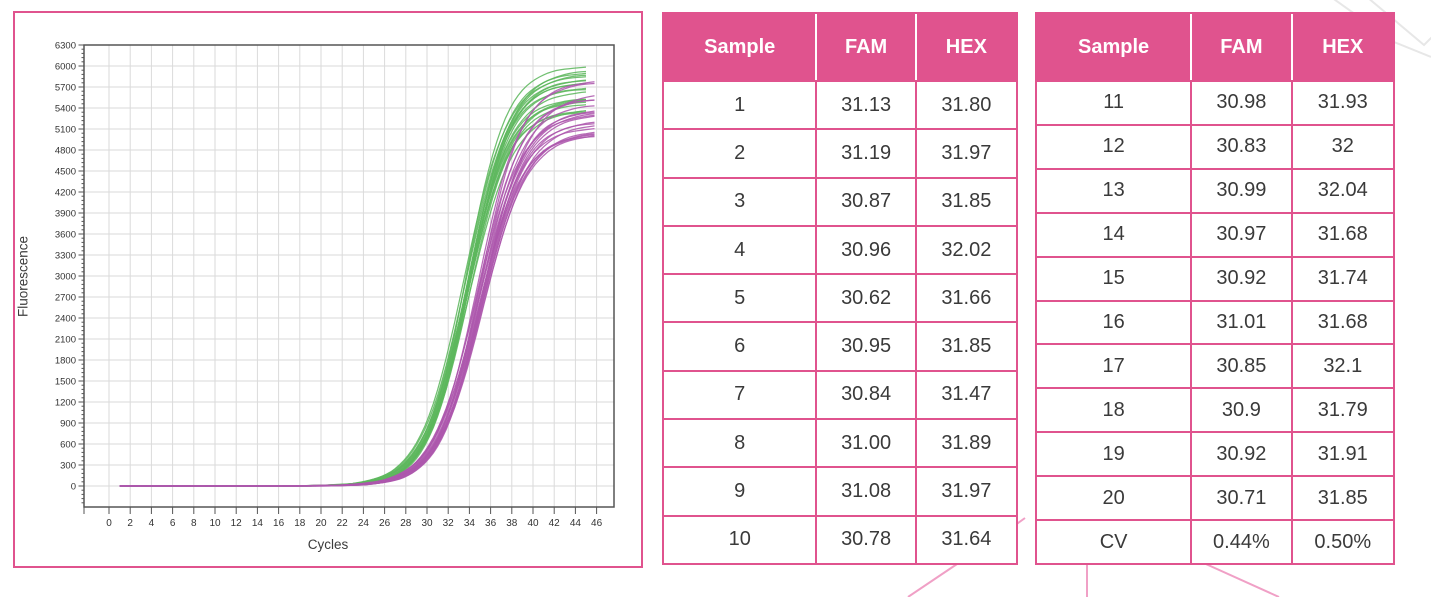 The image size is (1431, 597). What do you see at coordinates (1242, 366) in the screenshot?
I see `fam-ct-cell: 30.85` at bounding box center [1242, 366].